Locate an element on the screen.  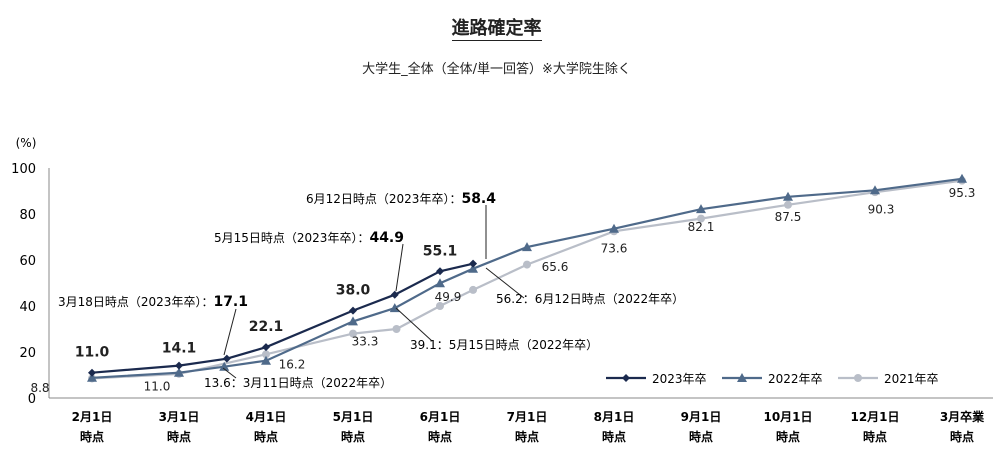
callout-annotation: 5月15日時点（2023年卒）：44.9 is located at coordinates (309, 261).